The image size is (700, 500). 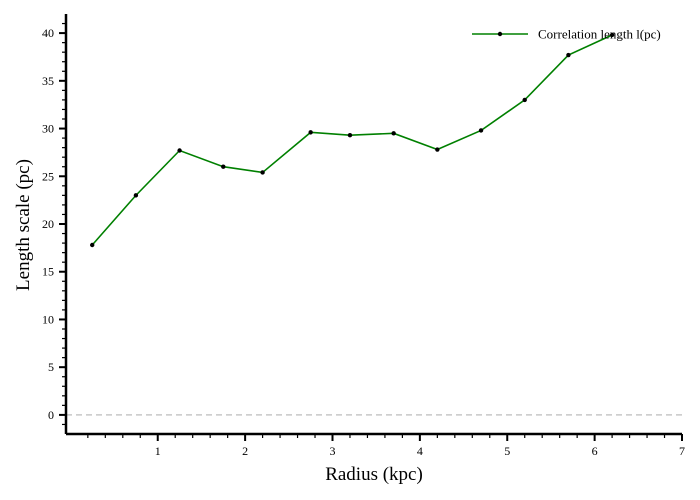 I want to click on legend: Correlation length l(pc), so click(x=566, y=34).